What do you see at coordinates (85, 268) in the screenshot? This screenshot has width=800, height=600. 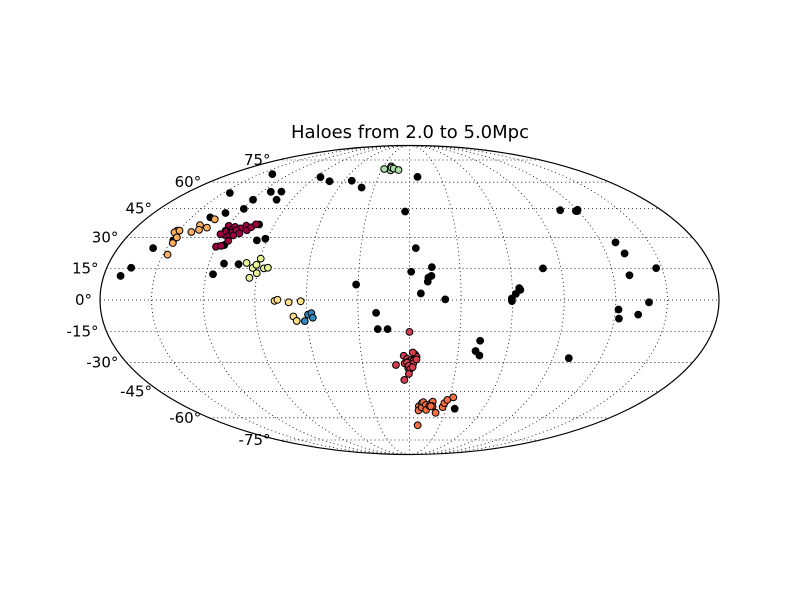 I see `latitude-tick-label: 15°` at bounding box center [85, 268].